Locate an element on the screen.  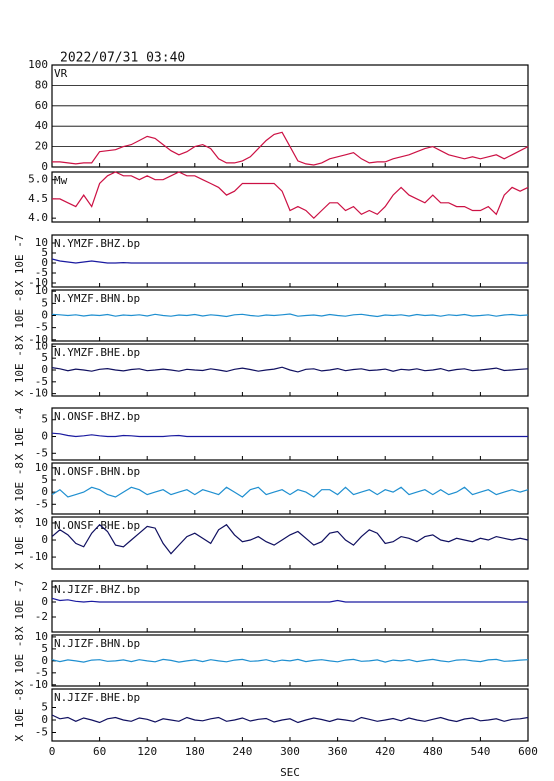
panel-label: N.ONSF.BHE.bp is located at coordinates (97, 525).